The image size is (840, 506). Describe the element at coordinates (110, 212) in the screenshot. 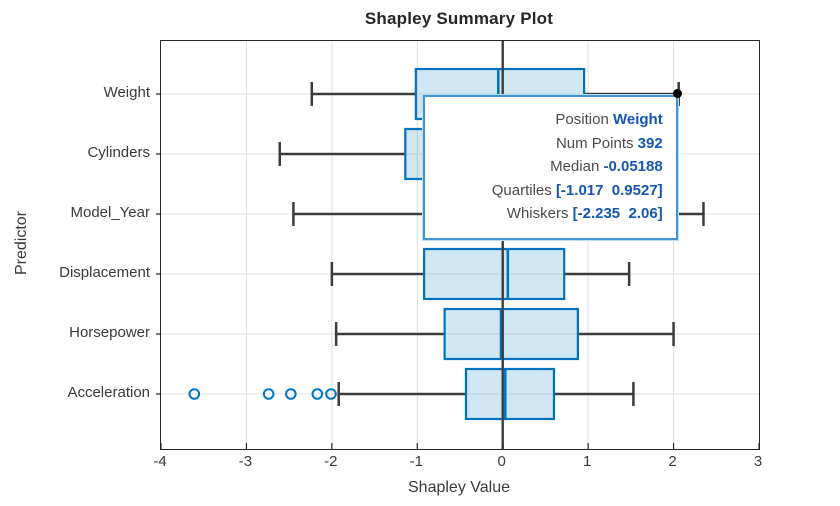

I see `y-category-label-model_year: Model_Year` at that location.